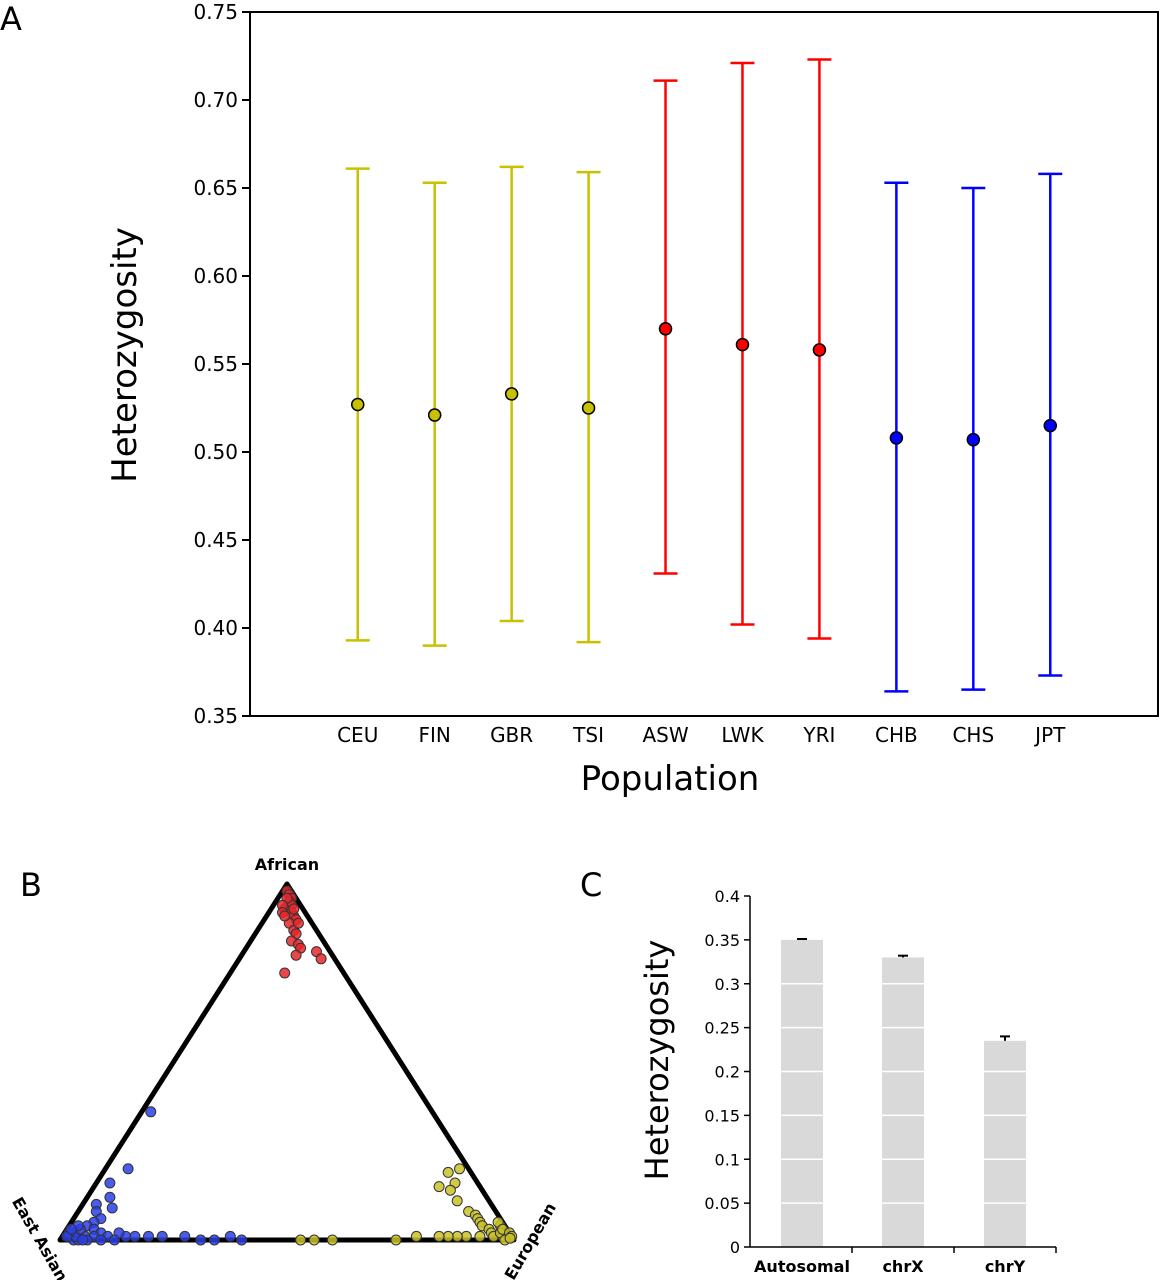 Image resolution: width=1160 pixels, height=1280 pixels. Describe the element at coordinates (511, 394) in the screenshot. I see `mean-point-gbr` at that location.